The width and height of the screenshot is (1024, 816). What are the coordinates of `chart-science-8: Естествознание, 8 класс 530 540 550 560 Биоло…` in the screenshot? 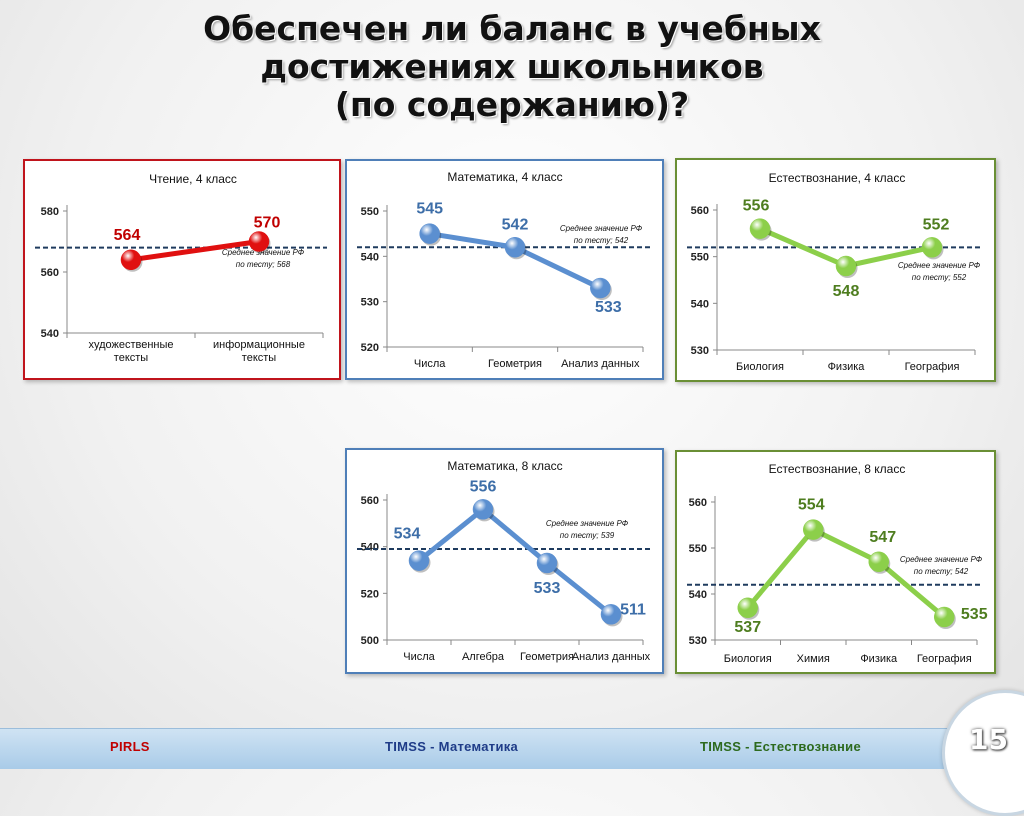 It's located at (835, 562).